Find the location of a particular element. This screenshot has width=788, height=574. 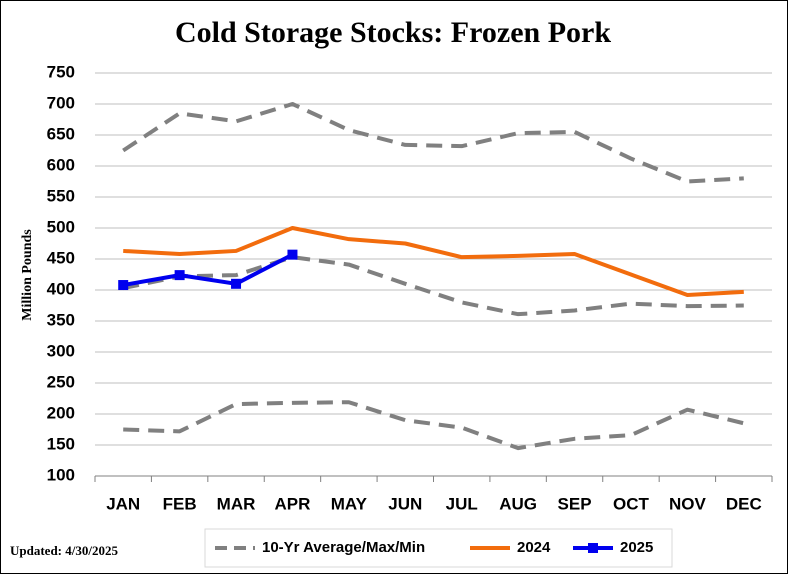

update-note: Updated: 4/30/2025 is located at coordinates (64, 550).